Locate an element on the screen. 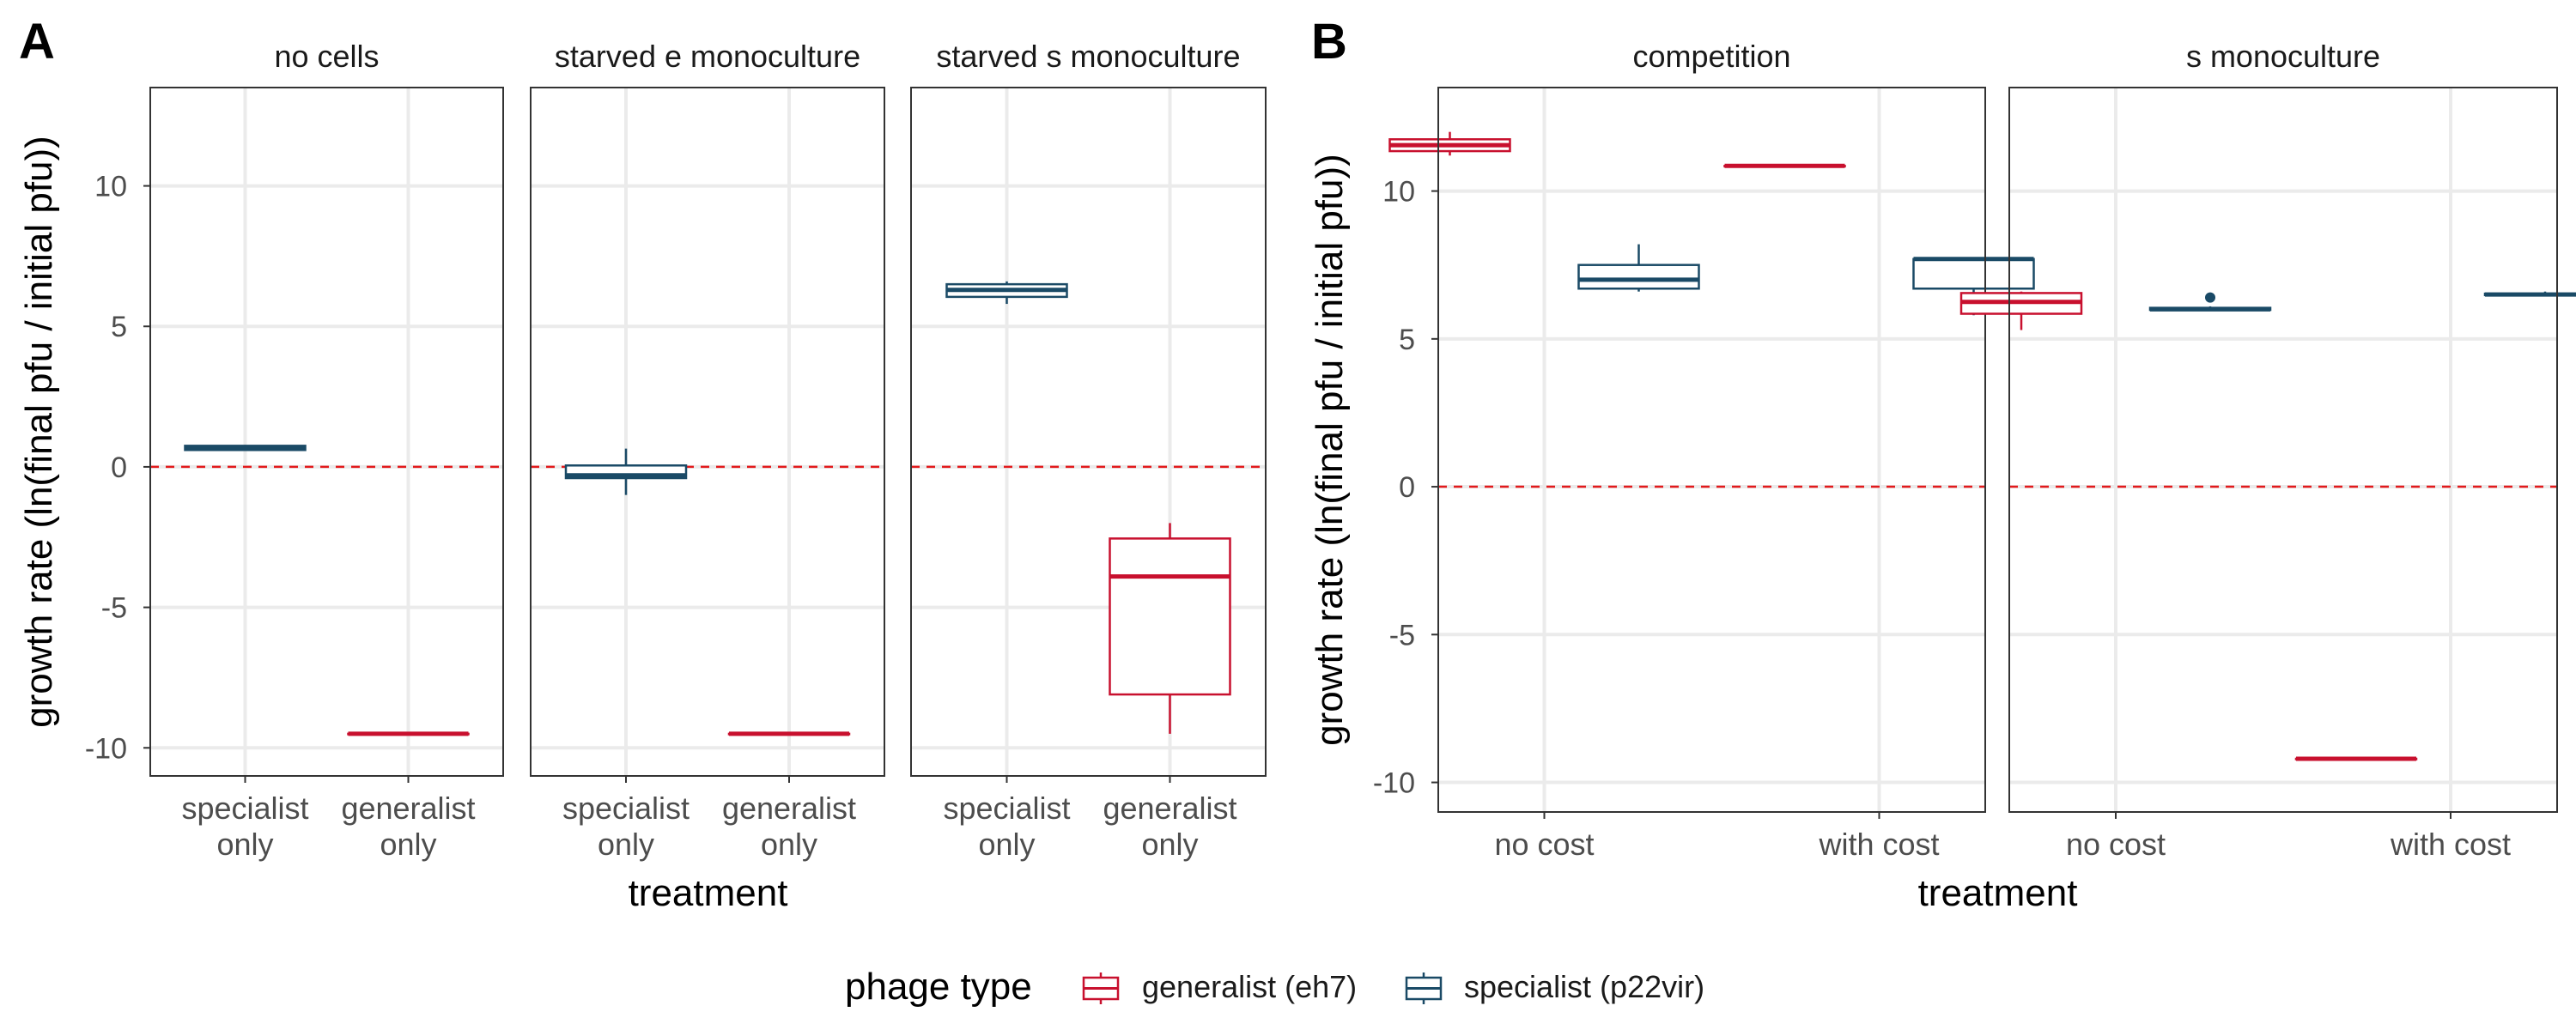 This screenshot has height=1030, width=2576. facet-title: starved s monoculture is located at coordinates (1088, 56).